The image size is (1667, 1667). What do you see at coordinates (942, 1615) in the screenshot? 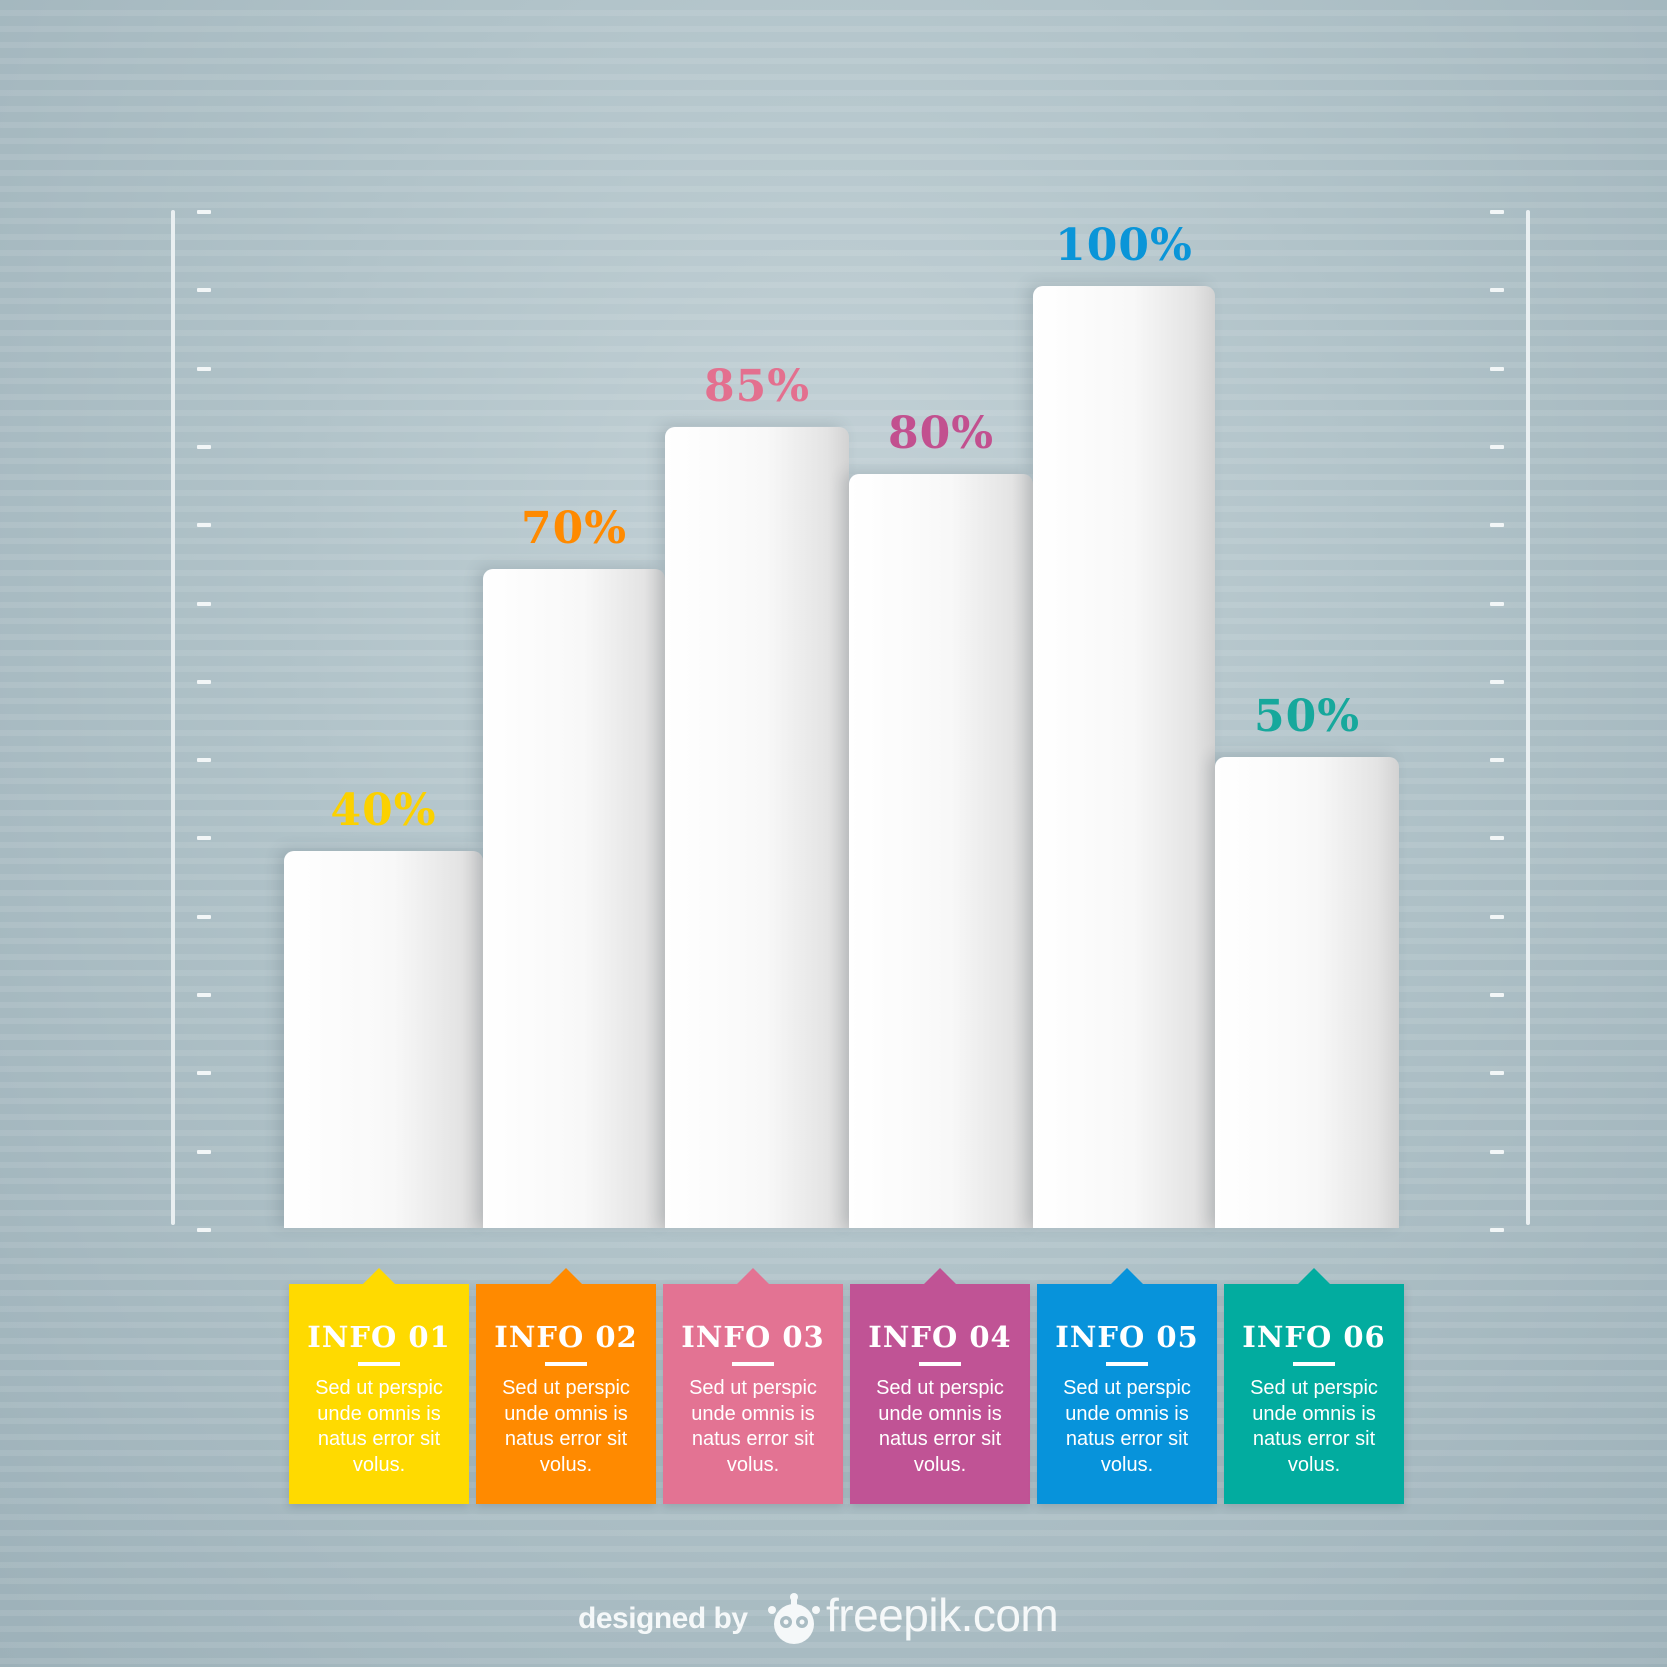
I see `credit-brand: freepik.com` at bounding box center [942, 1615].